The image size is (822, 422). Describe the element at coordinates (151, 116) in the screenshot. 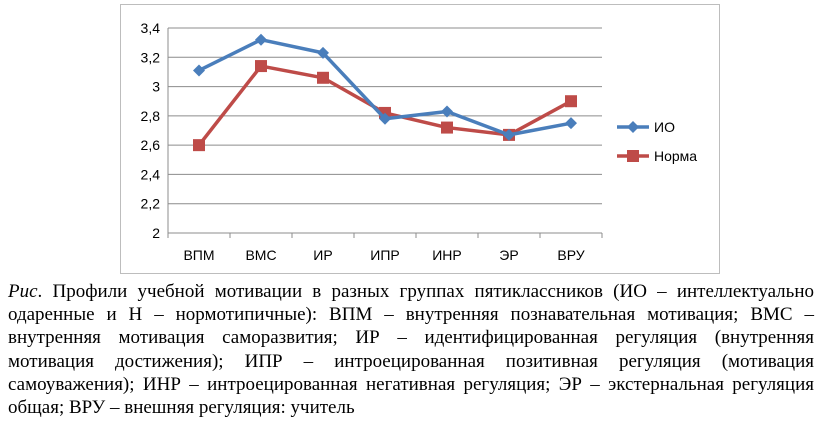

I see `y-tick-label: 2,8` at that location.